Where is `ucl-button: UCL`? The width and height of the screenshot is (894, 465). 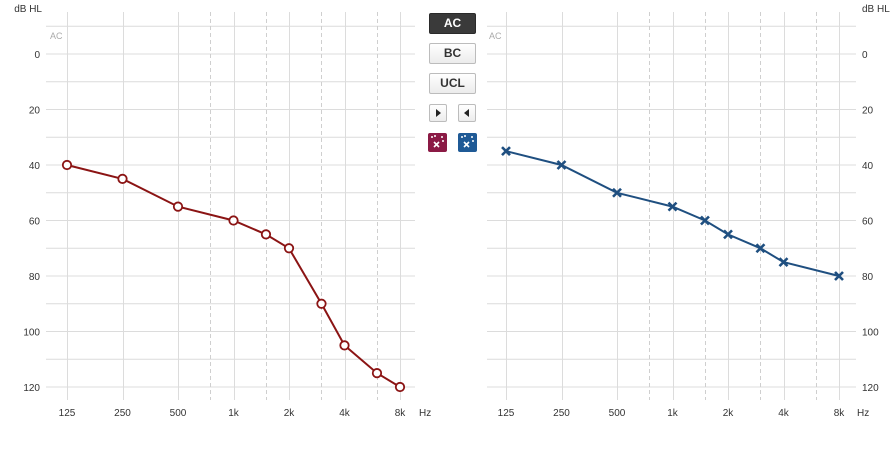 ucl-button: UCL is located at coordinates (452, 83).